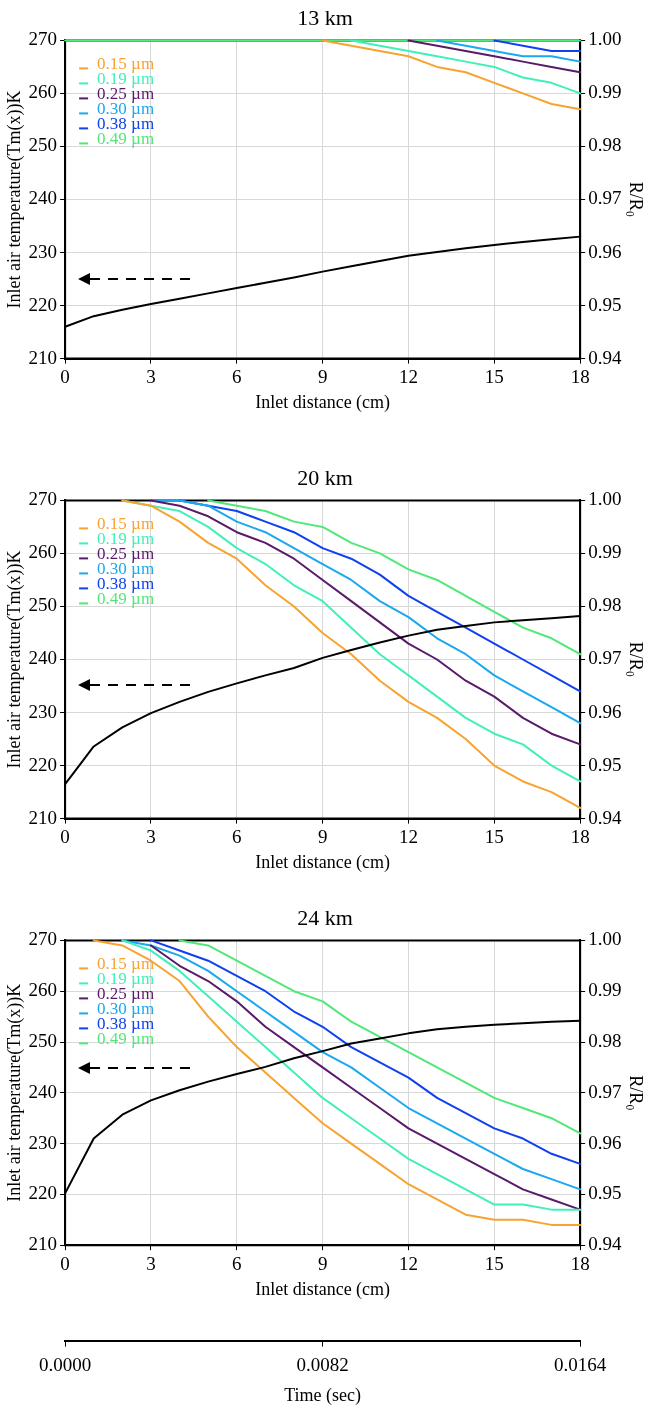 Image resolution: width=650 pixels, height=1411 pixels. What do you see at coordinates (325, 477) in the screenshot?
I see `chart-title: 20 km` at bounding box center [325, 477].